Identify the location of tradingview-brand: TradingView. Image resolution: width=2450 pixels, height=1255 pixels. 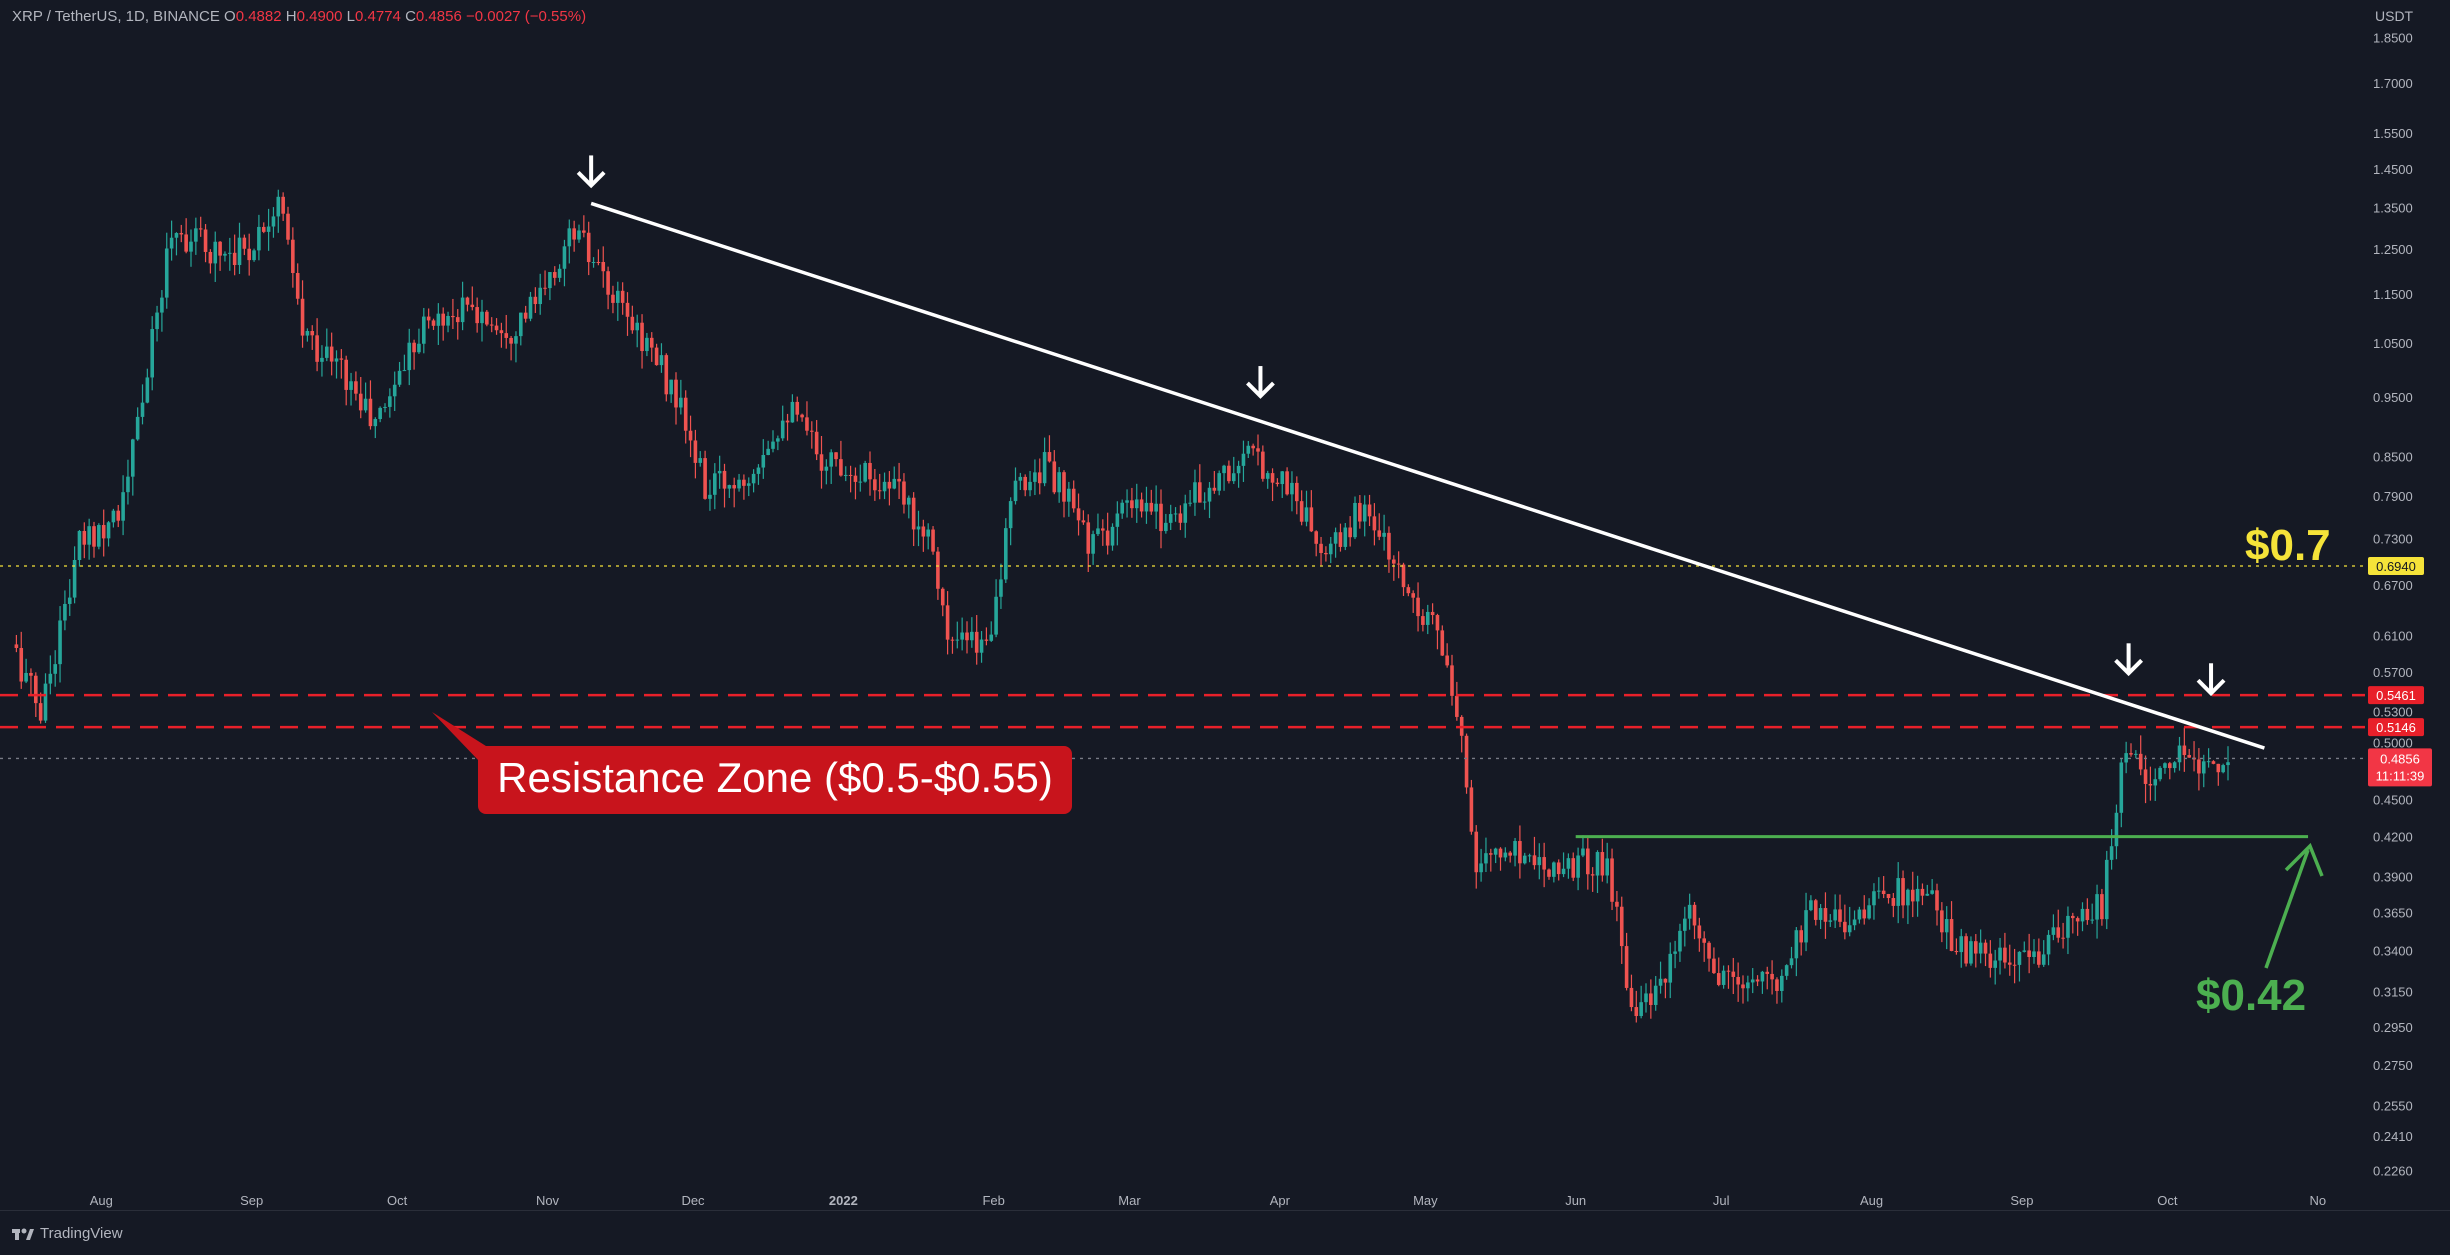
(67, 1233).